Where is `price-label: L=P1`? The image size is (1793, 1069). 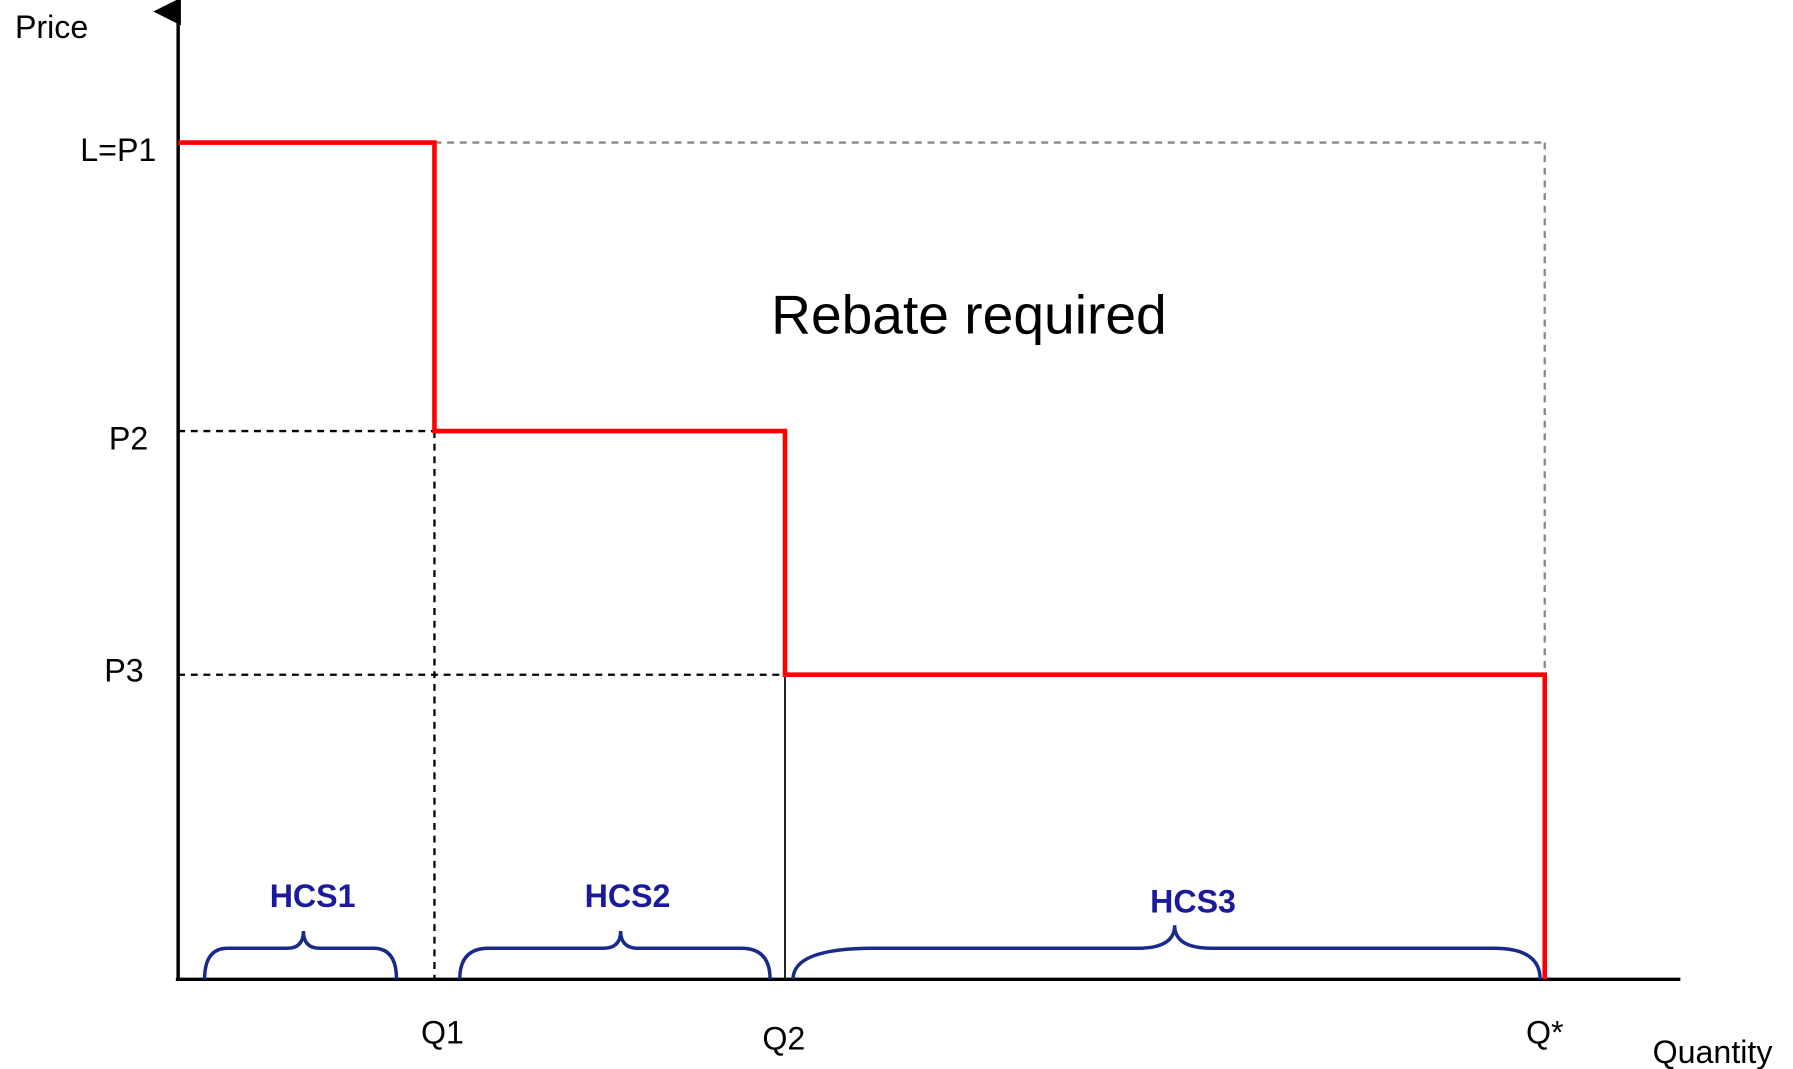
price-label: L=P1 is located at coordinates (118, 150).